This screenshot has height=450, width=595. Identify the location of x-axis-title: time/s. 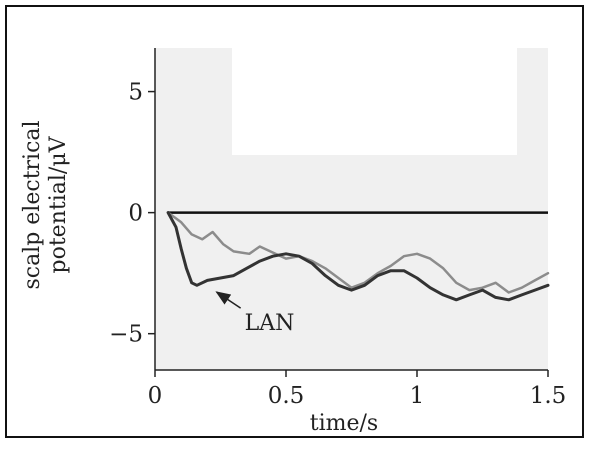
(344, 423).